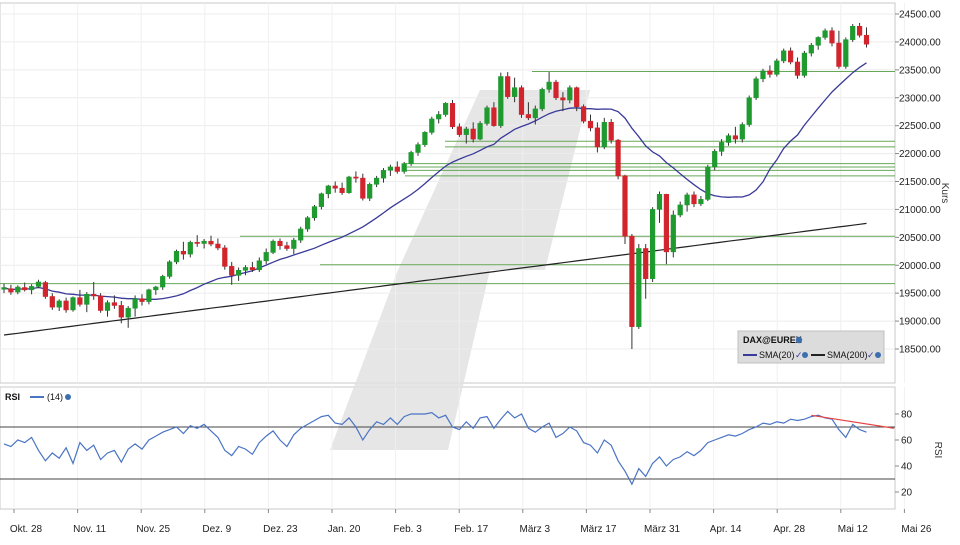  I want to click on price-tick-label: 22000.00, so click(920, 154).